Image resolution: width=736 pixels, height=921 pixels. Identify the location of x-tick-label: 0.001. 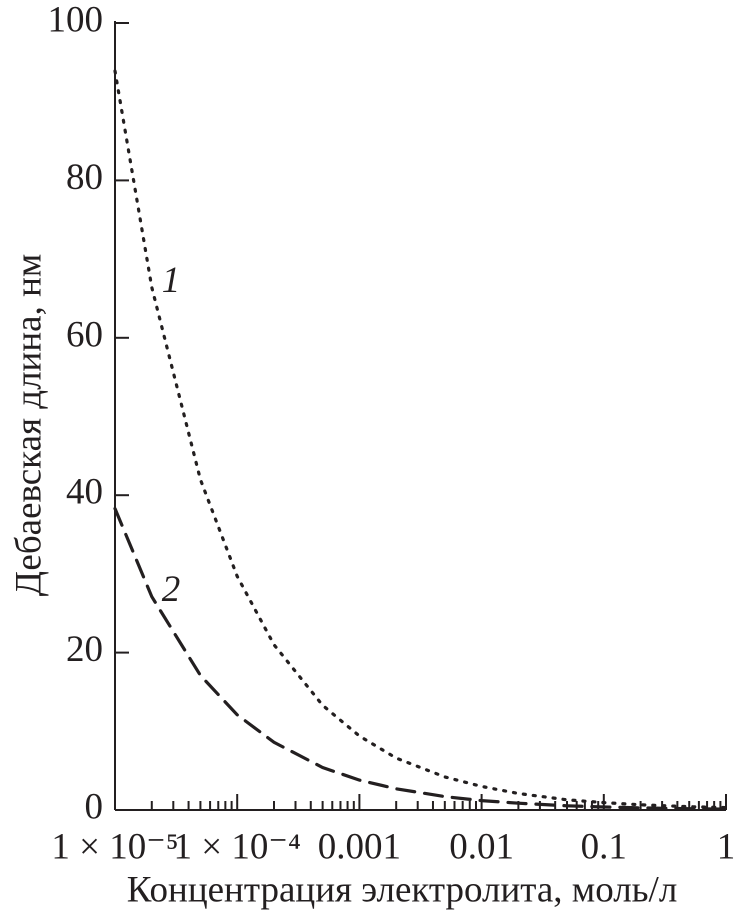
(359, 846).